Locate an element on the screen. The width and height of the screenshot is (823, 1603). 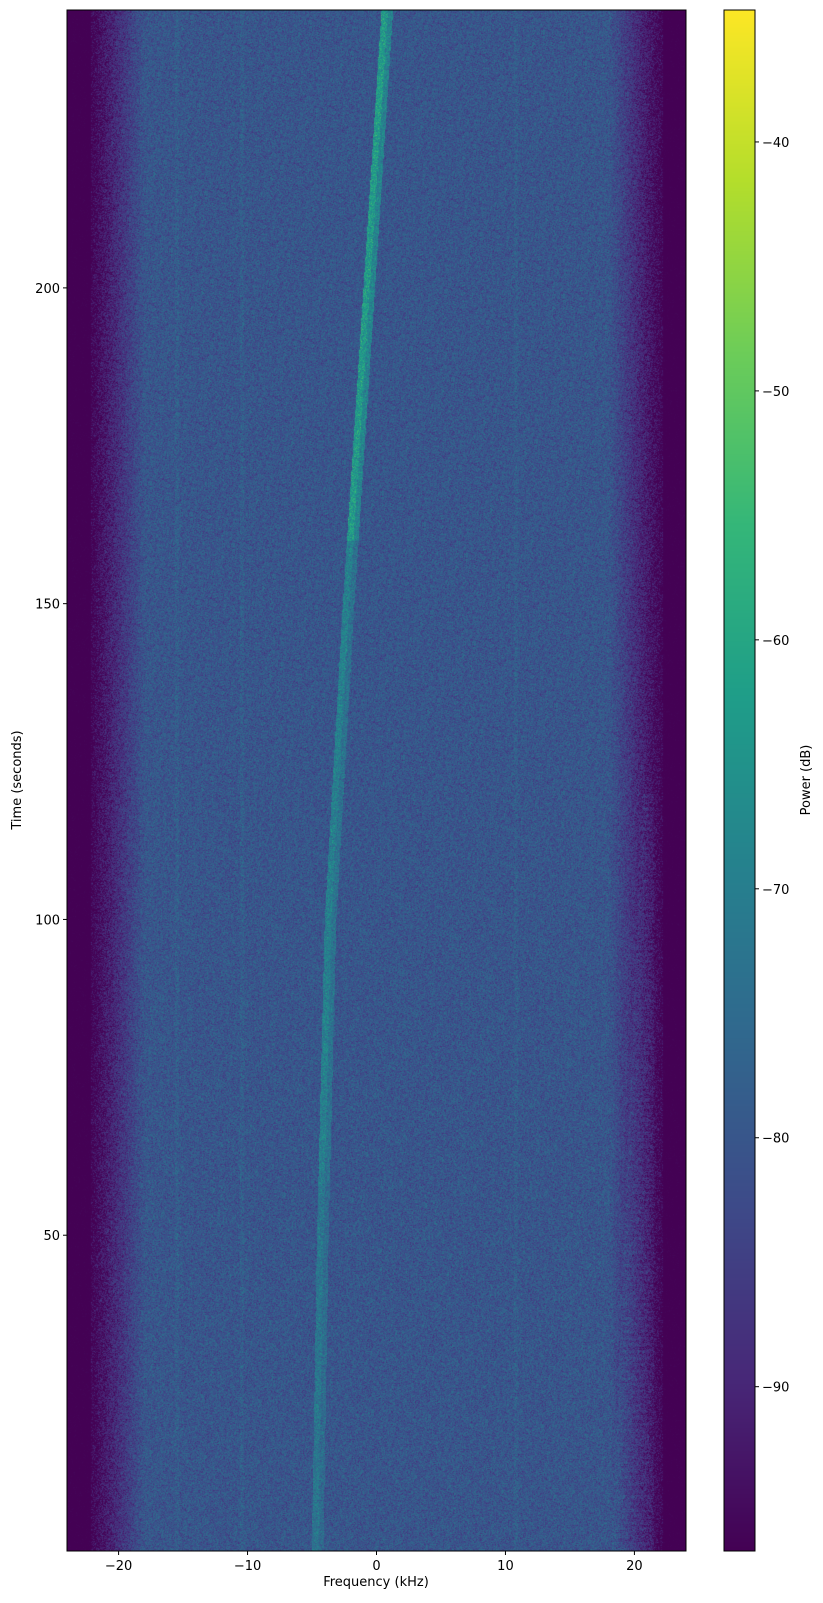
x-axis-ticks: −20 −10 0 10 20 is located at coordinates (374, 1562).